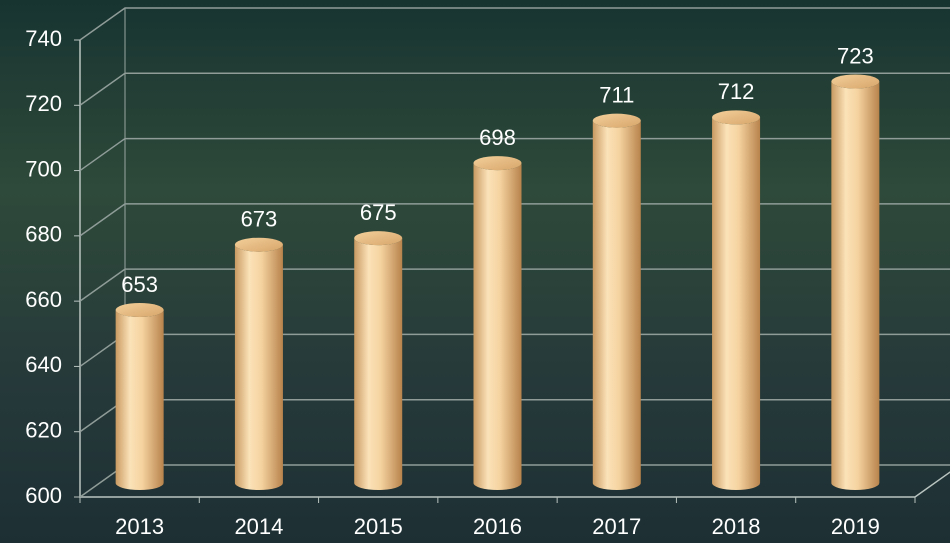  What do you see at coordinates (736, 526) in the screenshot?
I see `x-tick-label: 2018` at bounding box center [736, 526].